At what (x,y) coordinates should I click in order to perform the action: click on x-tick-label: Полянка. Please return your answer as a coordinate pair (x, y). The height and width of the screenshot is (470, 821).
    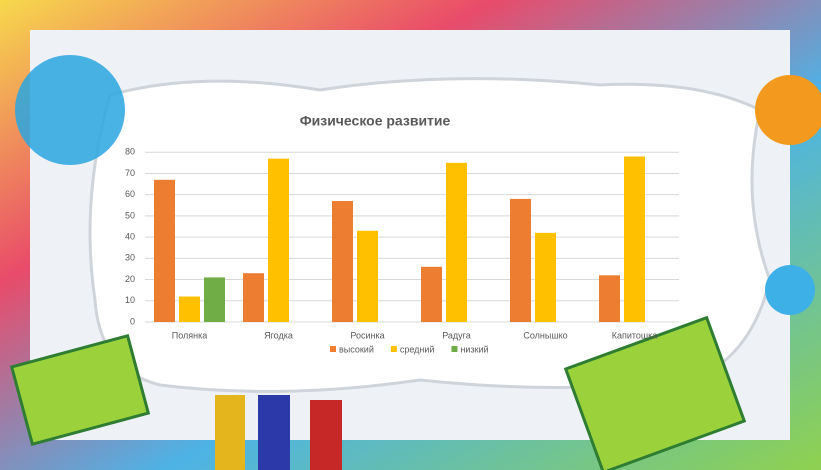
    Looking at the image, I should click on (190, 335).